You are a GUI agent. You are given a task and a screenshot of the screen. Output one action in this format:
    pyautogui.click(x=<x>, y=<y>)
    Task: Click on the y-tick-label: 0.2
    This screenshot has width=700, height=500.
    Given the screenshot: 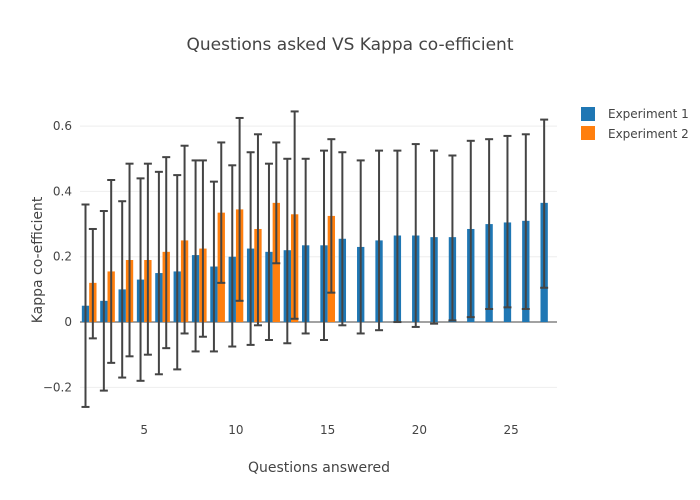 What is the action you would take?
    pyautogui.click(x=62, y=257)
    